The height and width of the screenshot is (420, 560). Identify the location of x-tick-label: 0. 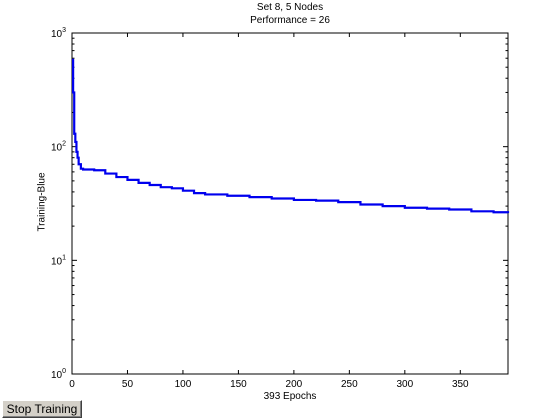
(72, 384).